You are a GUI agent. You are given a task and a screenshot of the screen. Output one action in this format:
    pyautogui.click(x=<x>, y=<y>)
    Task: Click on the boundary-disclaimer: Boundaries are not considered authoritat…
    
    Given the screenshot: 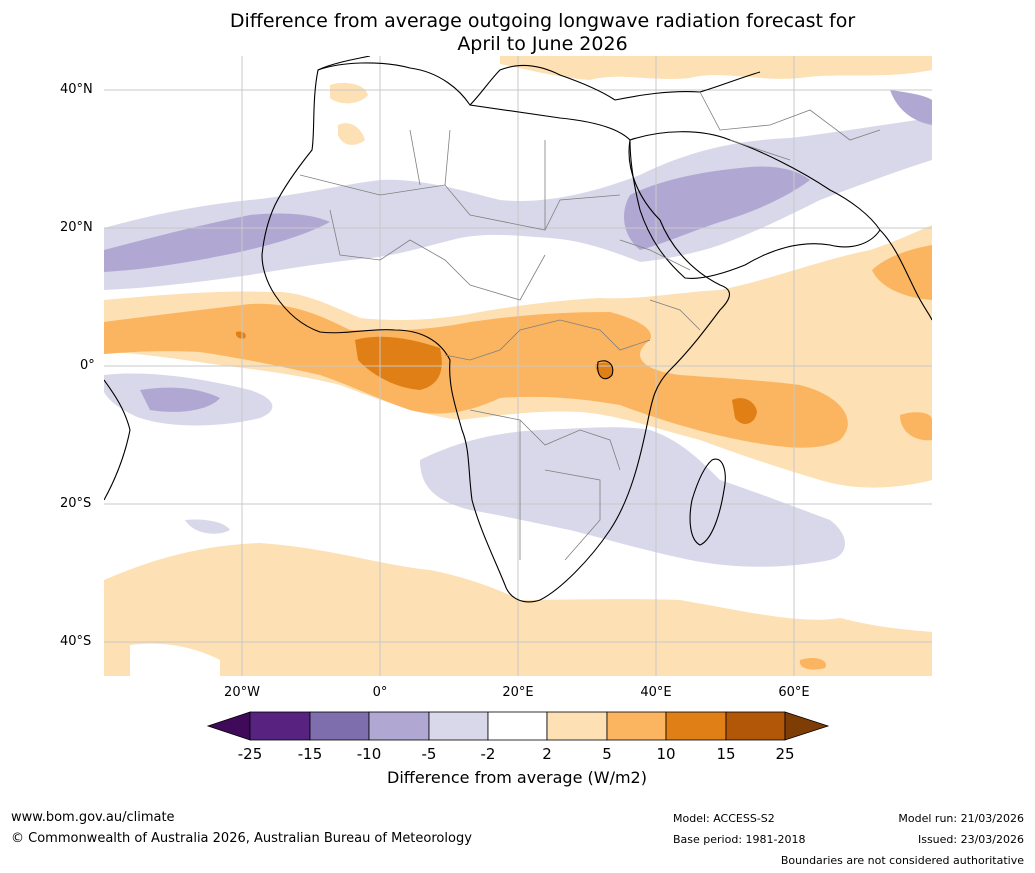 What is the action you would take?
    pyautogui.click(x=902, y=860)
    